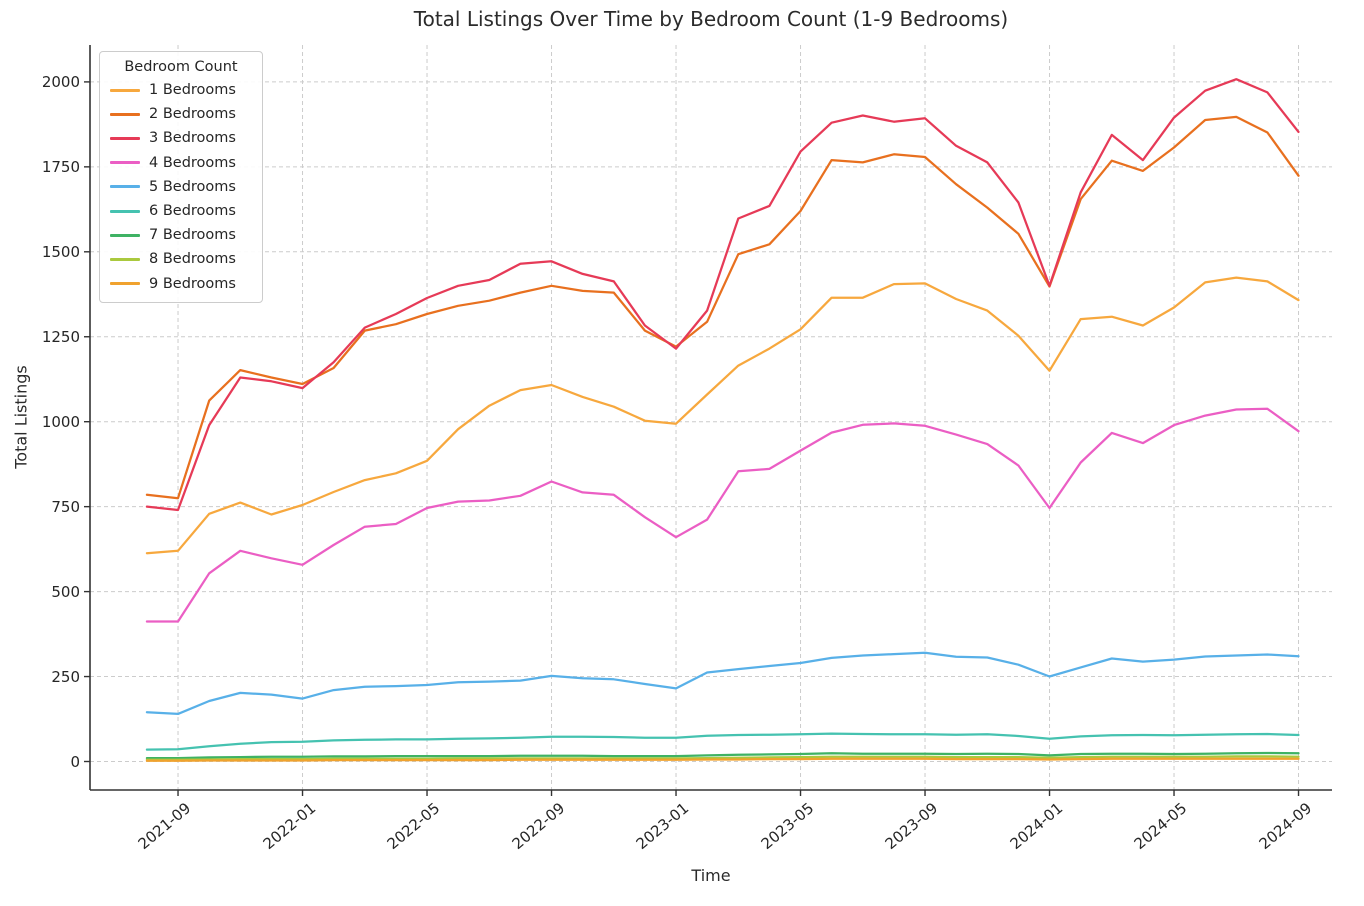  What do you see at coordinates (192, 283) in the screenshot?
I see `legend-label: 9 Bedrooms` at bounding box center [192, 283].